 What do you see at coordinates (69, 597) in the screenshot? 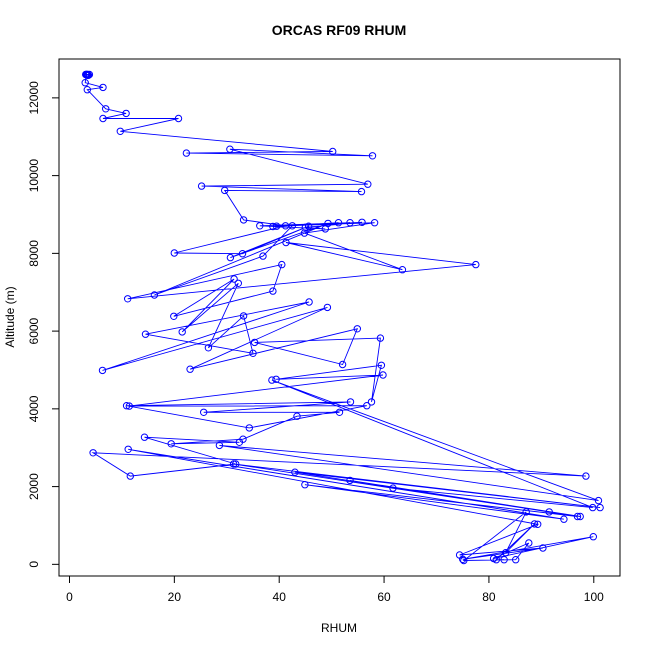
I see `x-tick-label: 0` at bounding box center [69, 597].